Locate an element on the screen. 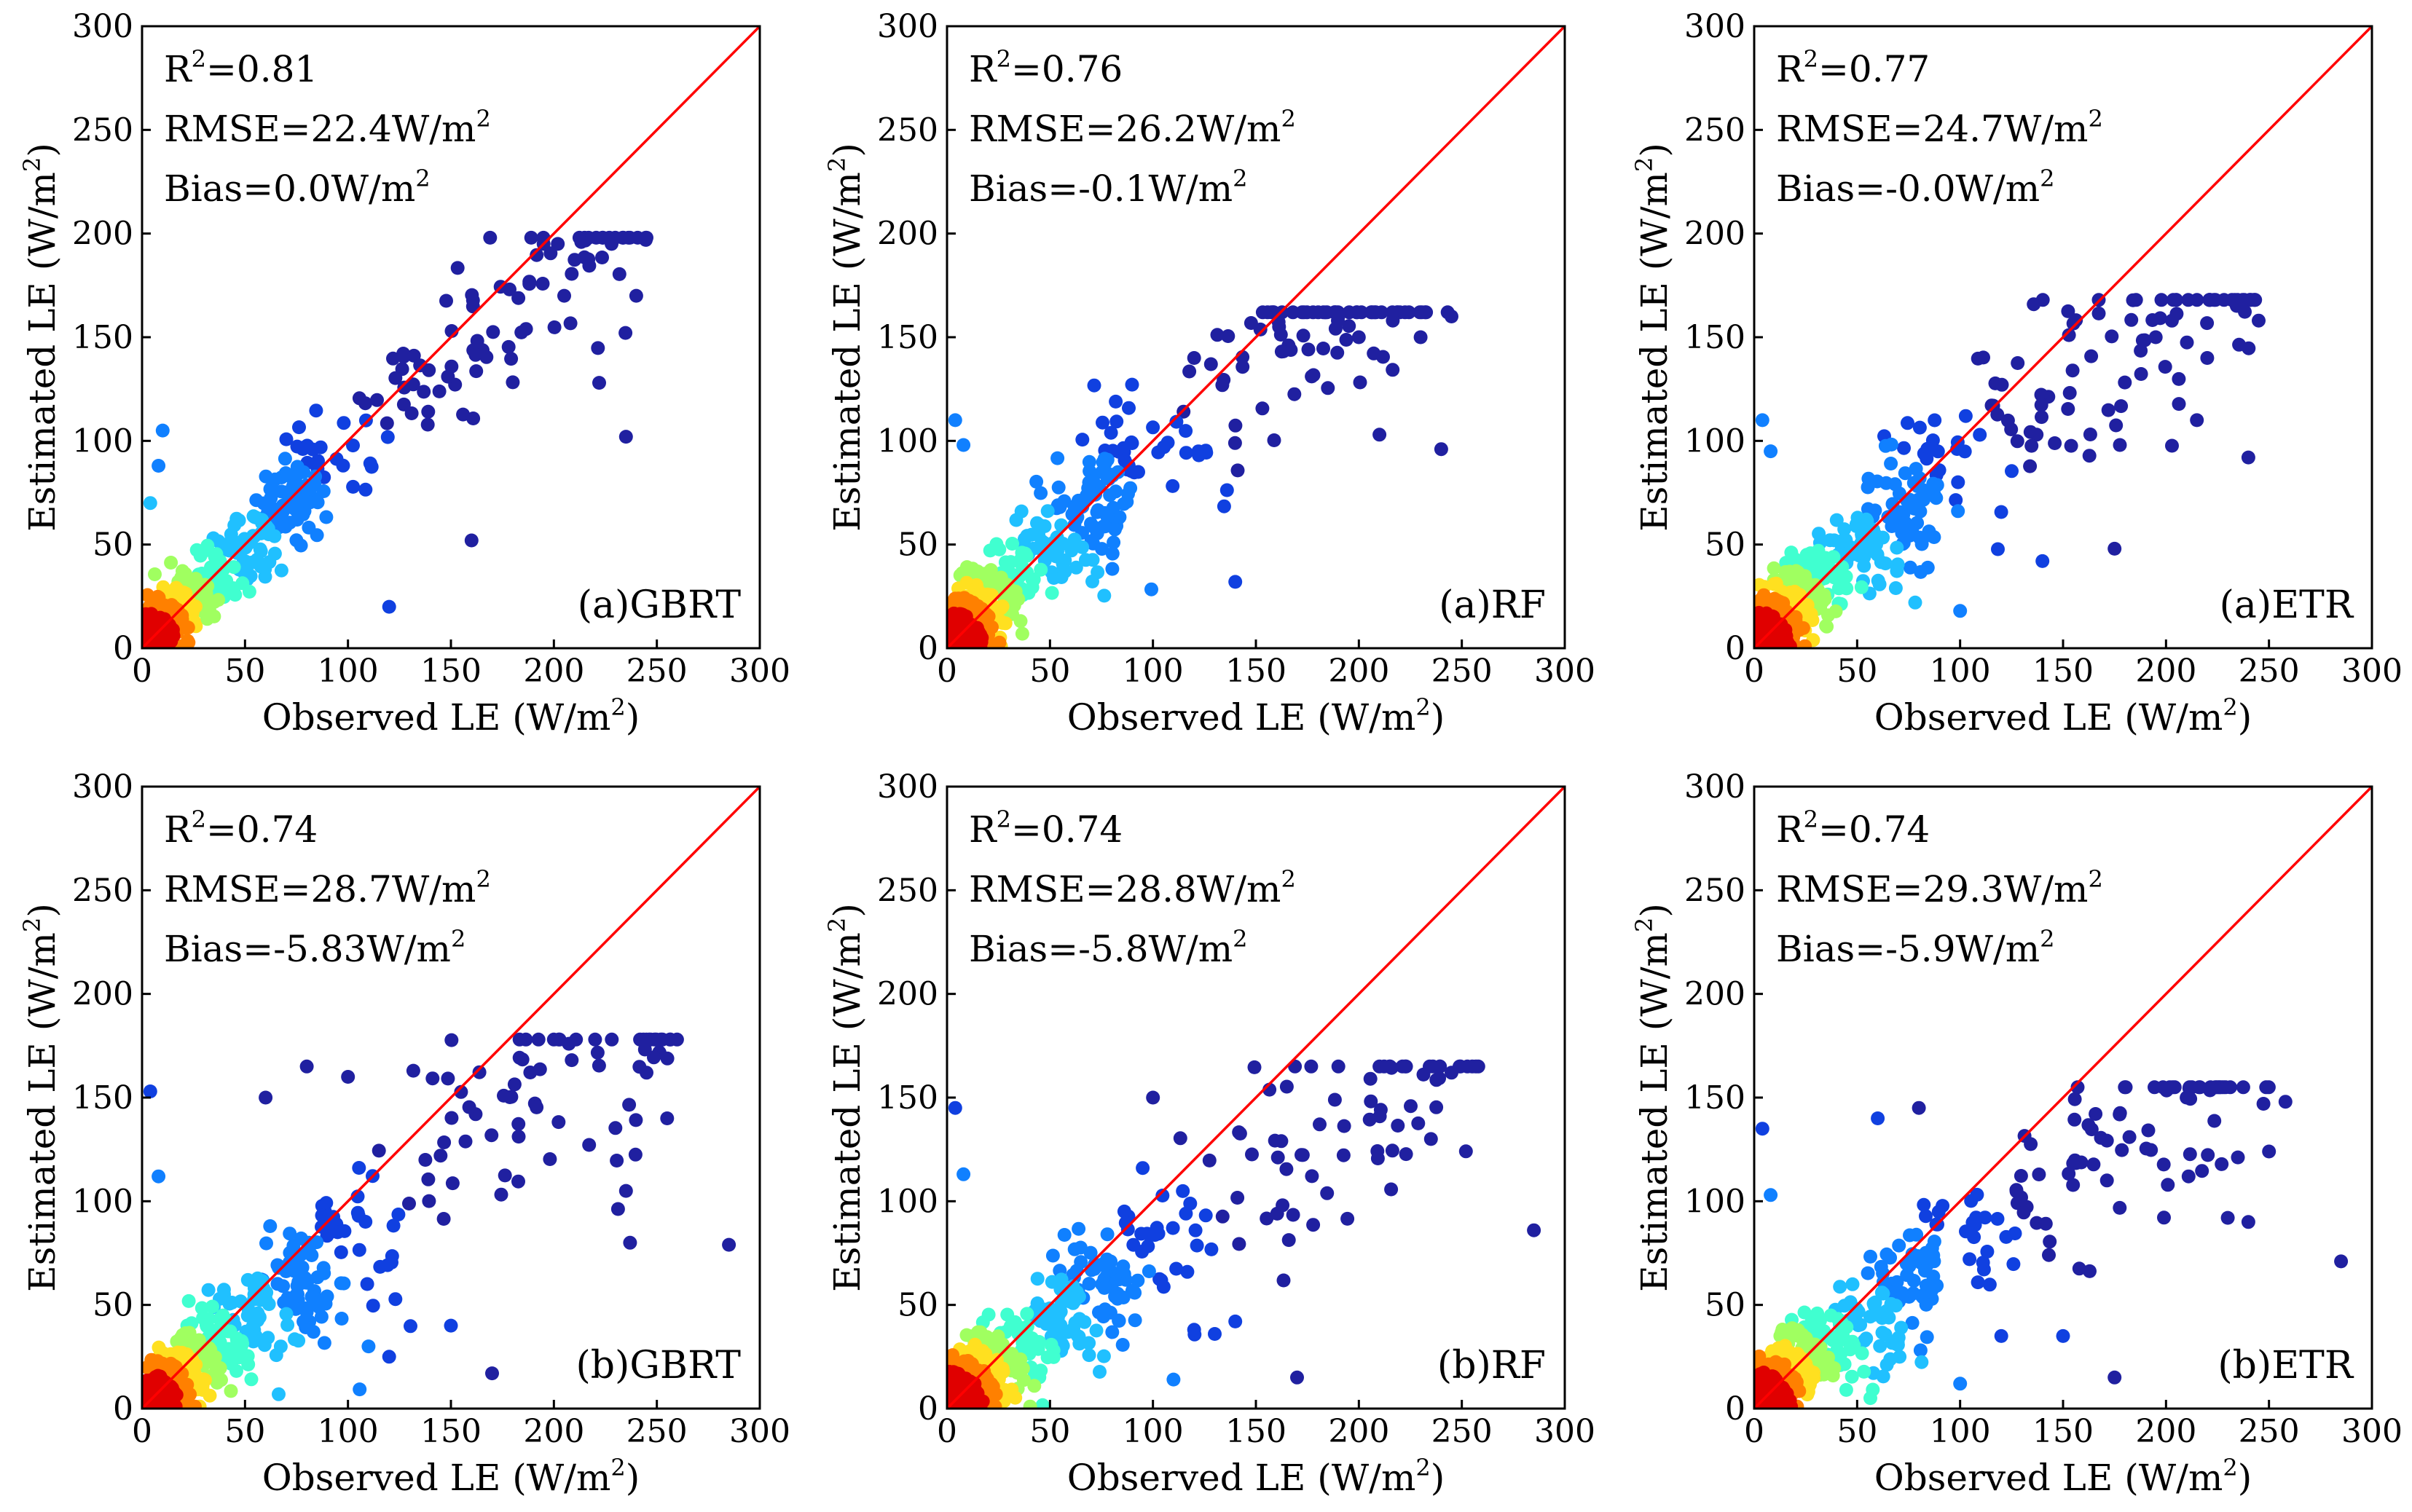  x-tick-label: 150 is located at coordinates (1255, 671).